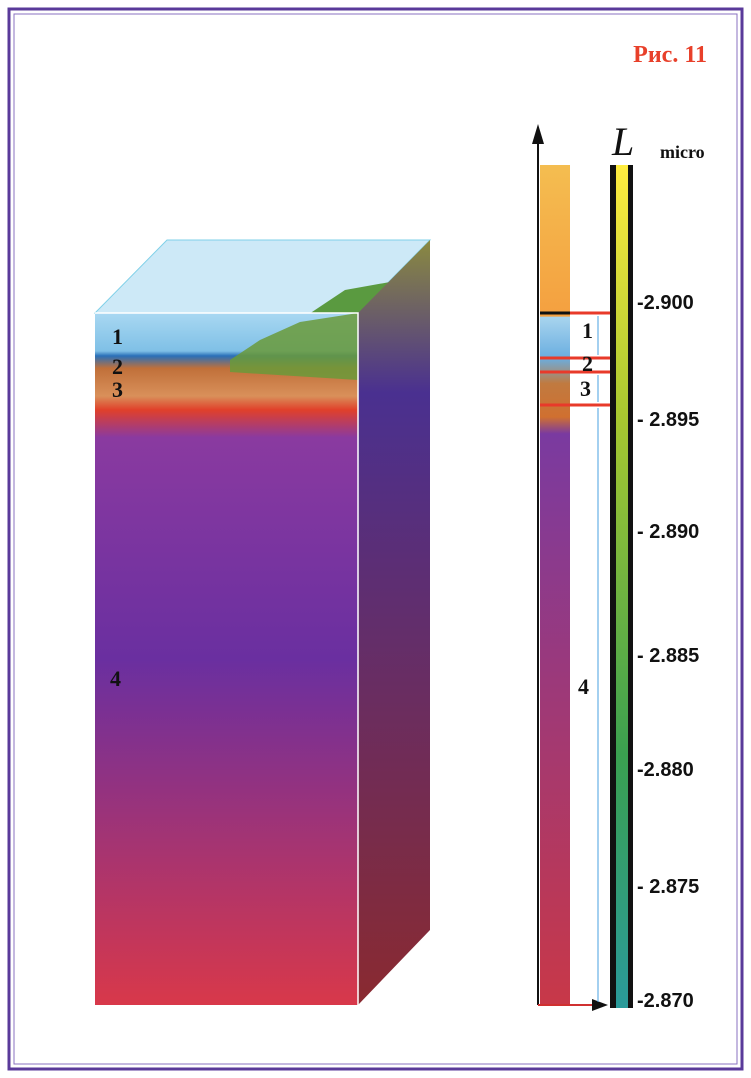 This screenshot has width=751, height=1078. I want to click on scale-symbol: L, so click(622, 141).